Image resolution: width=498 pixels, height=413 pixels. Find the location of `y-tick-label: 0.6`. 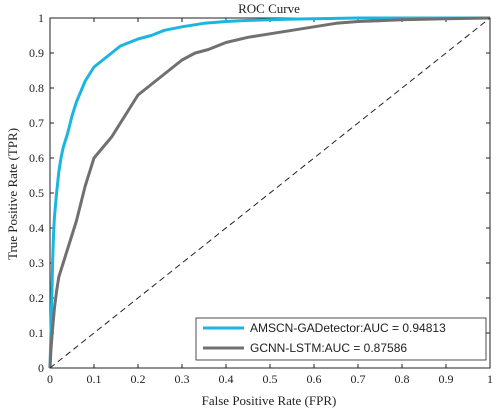

y-tick-label: 0.6 is located at coordinates (36, 158).